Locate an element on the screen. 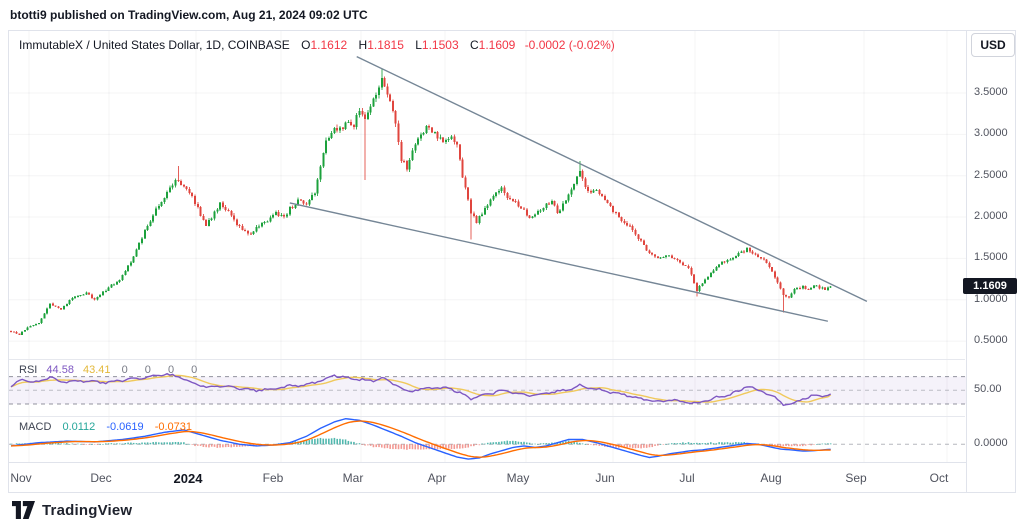  macd-pane is located at coordinates (421, 438).